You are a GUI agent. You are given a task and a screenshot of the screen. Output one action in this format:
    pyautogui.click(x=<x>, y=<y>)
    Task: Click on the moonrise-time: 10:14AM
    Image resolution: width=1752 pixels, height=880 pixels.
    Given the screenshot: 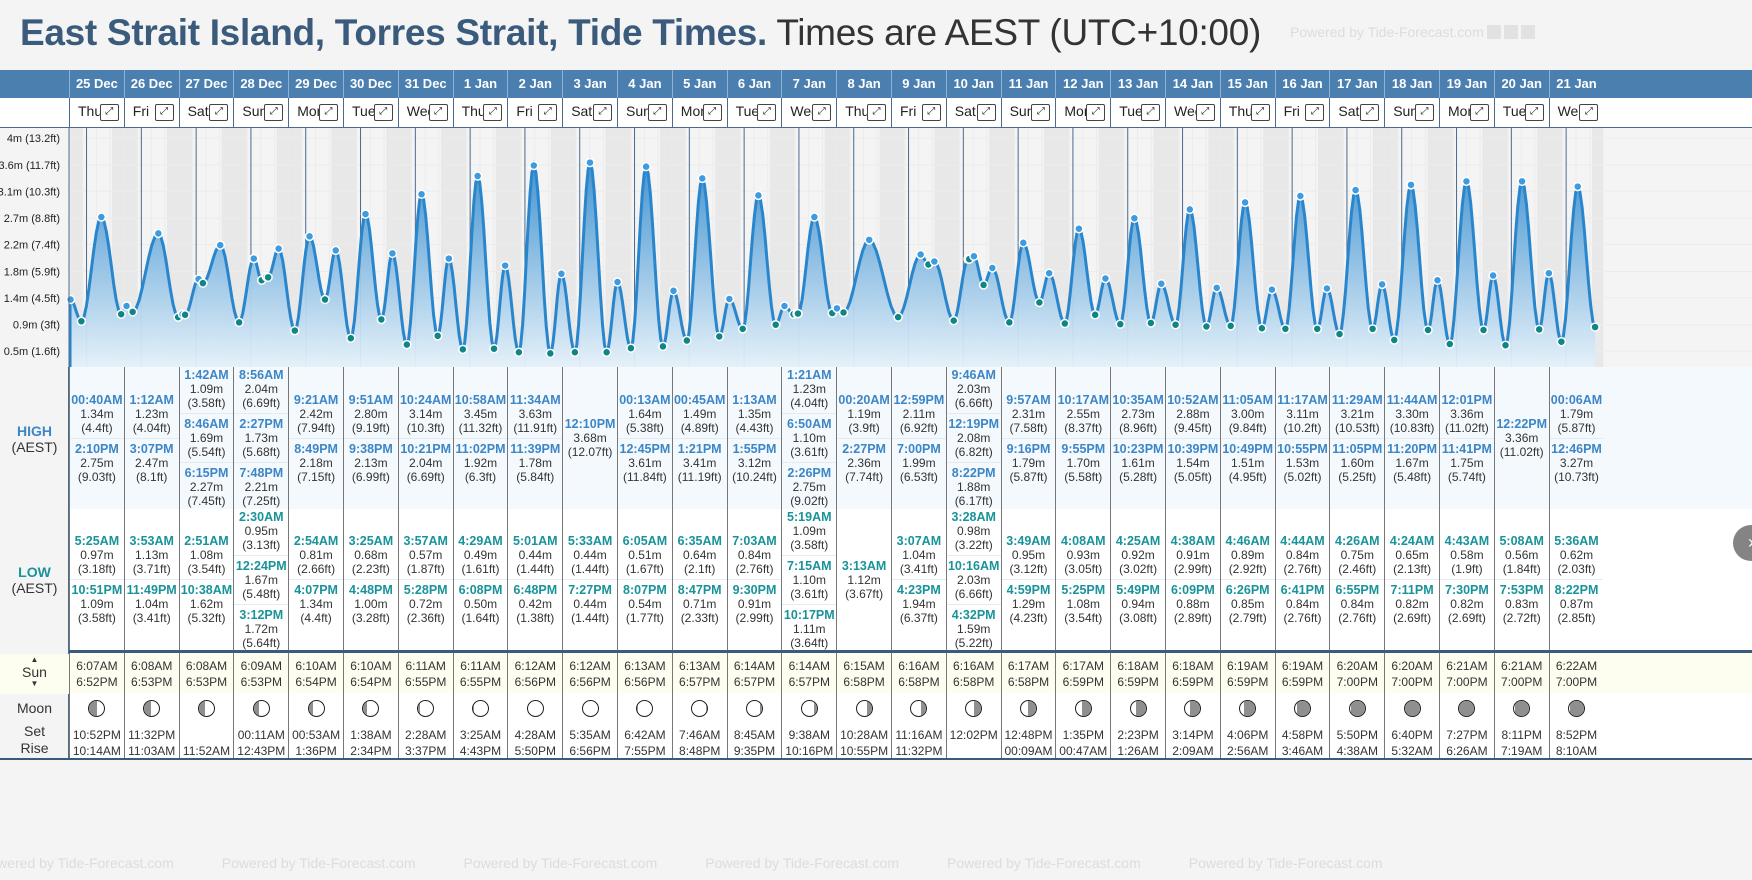 What is the action you would take?
    pyautogui.click(x=96, y=751)
    